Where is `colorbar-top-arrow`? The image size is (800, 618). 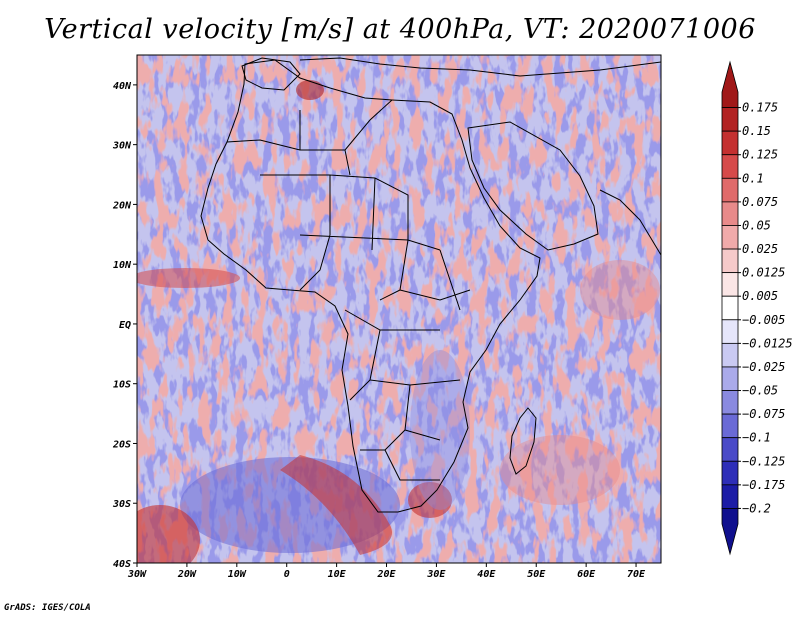 colorbar-top-arrow is located at coordinates (730, 84).